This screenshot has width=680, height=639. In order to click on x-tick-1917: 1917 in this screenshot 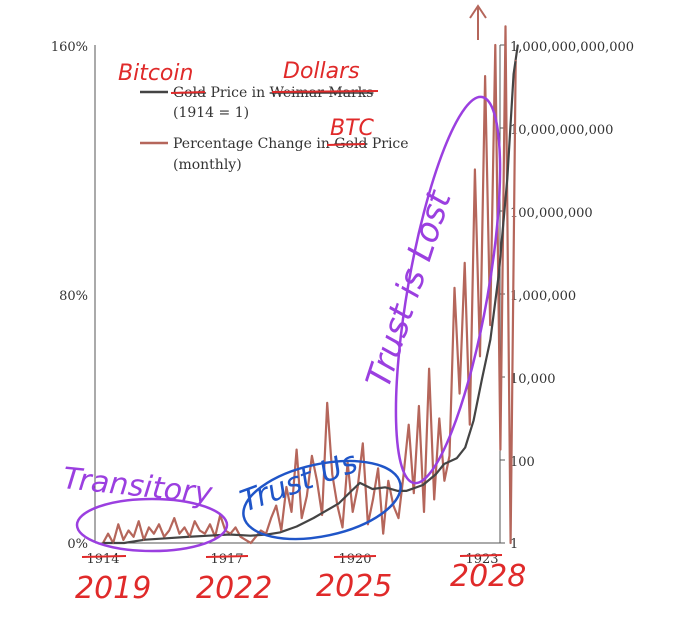, I will do `click(226, 559)`.